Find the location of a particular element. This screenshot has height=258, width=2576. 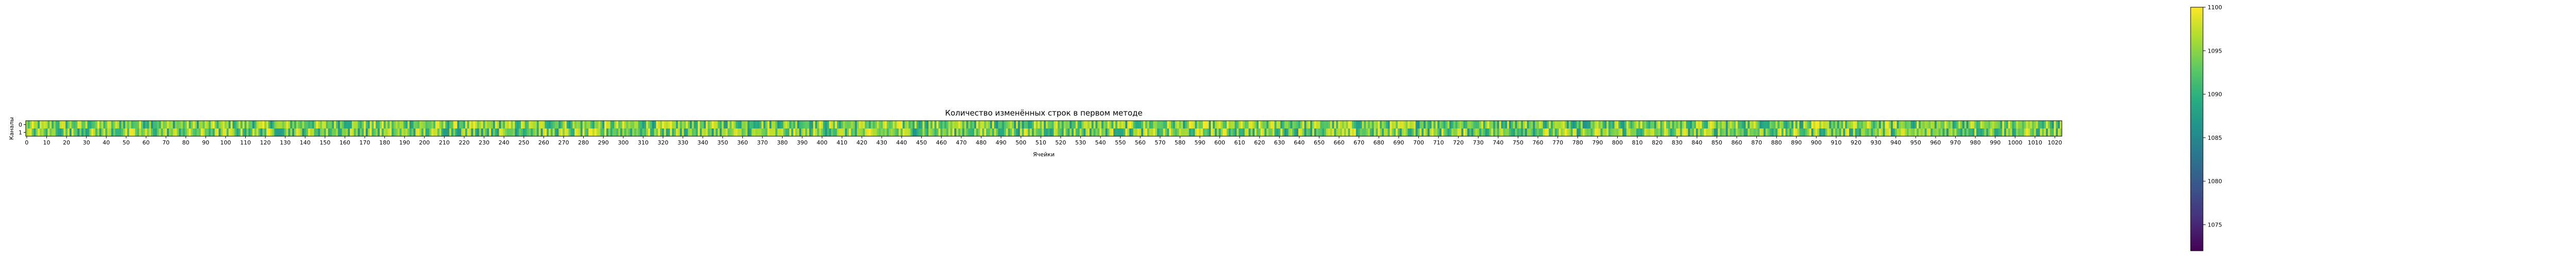

x-tick-label: 260 is located at coordinates (543, 142).